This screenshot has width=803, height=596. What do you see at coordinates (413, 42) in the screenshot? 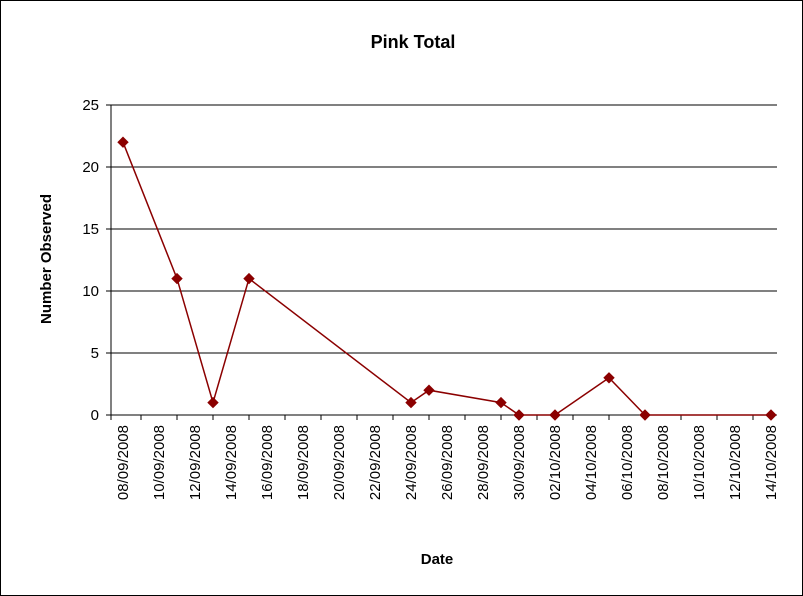
I see `chart-title: Pink Total` at bounding box center [413, 42].